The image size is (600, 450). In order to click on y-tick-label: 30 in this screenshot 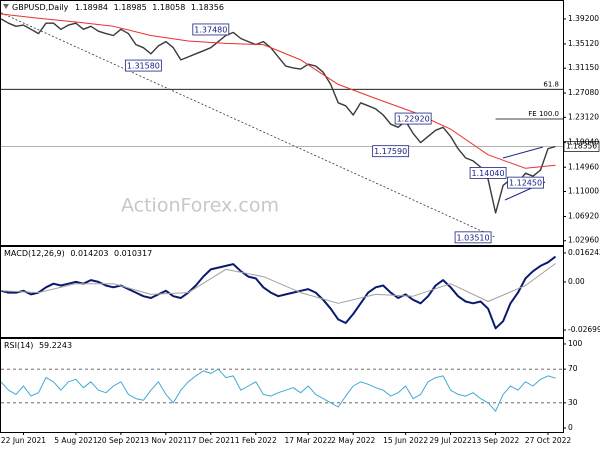, I will do `click(573, 402)`.